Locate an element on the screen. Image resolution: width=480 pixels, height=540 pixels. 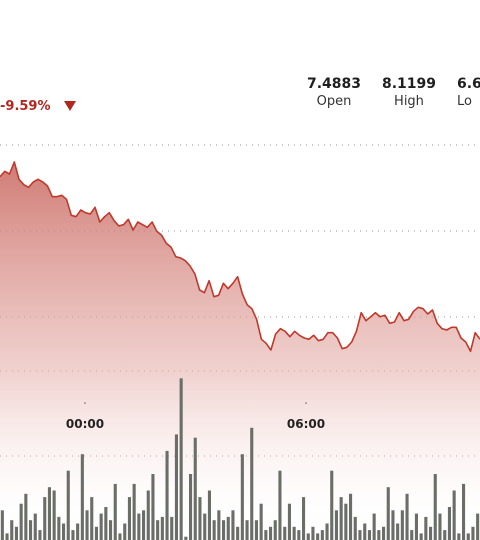
stat-high: 8.1199 High is located at coordinates (409, 92).